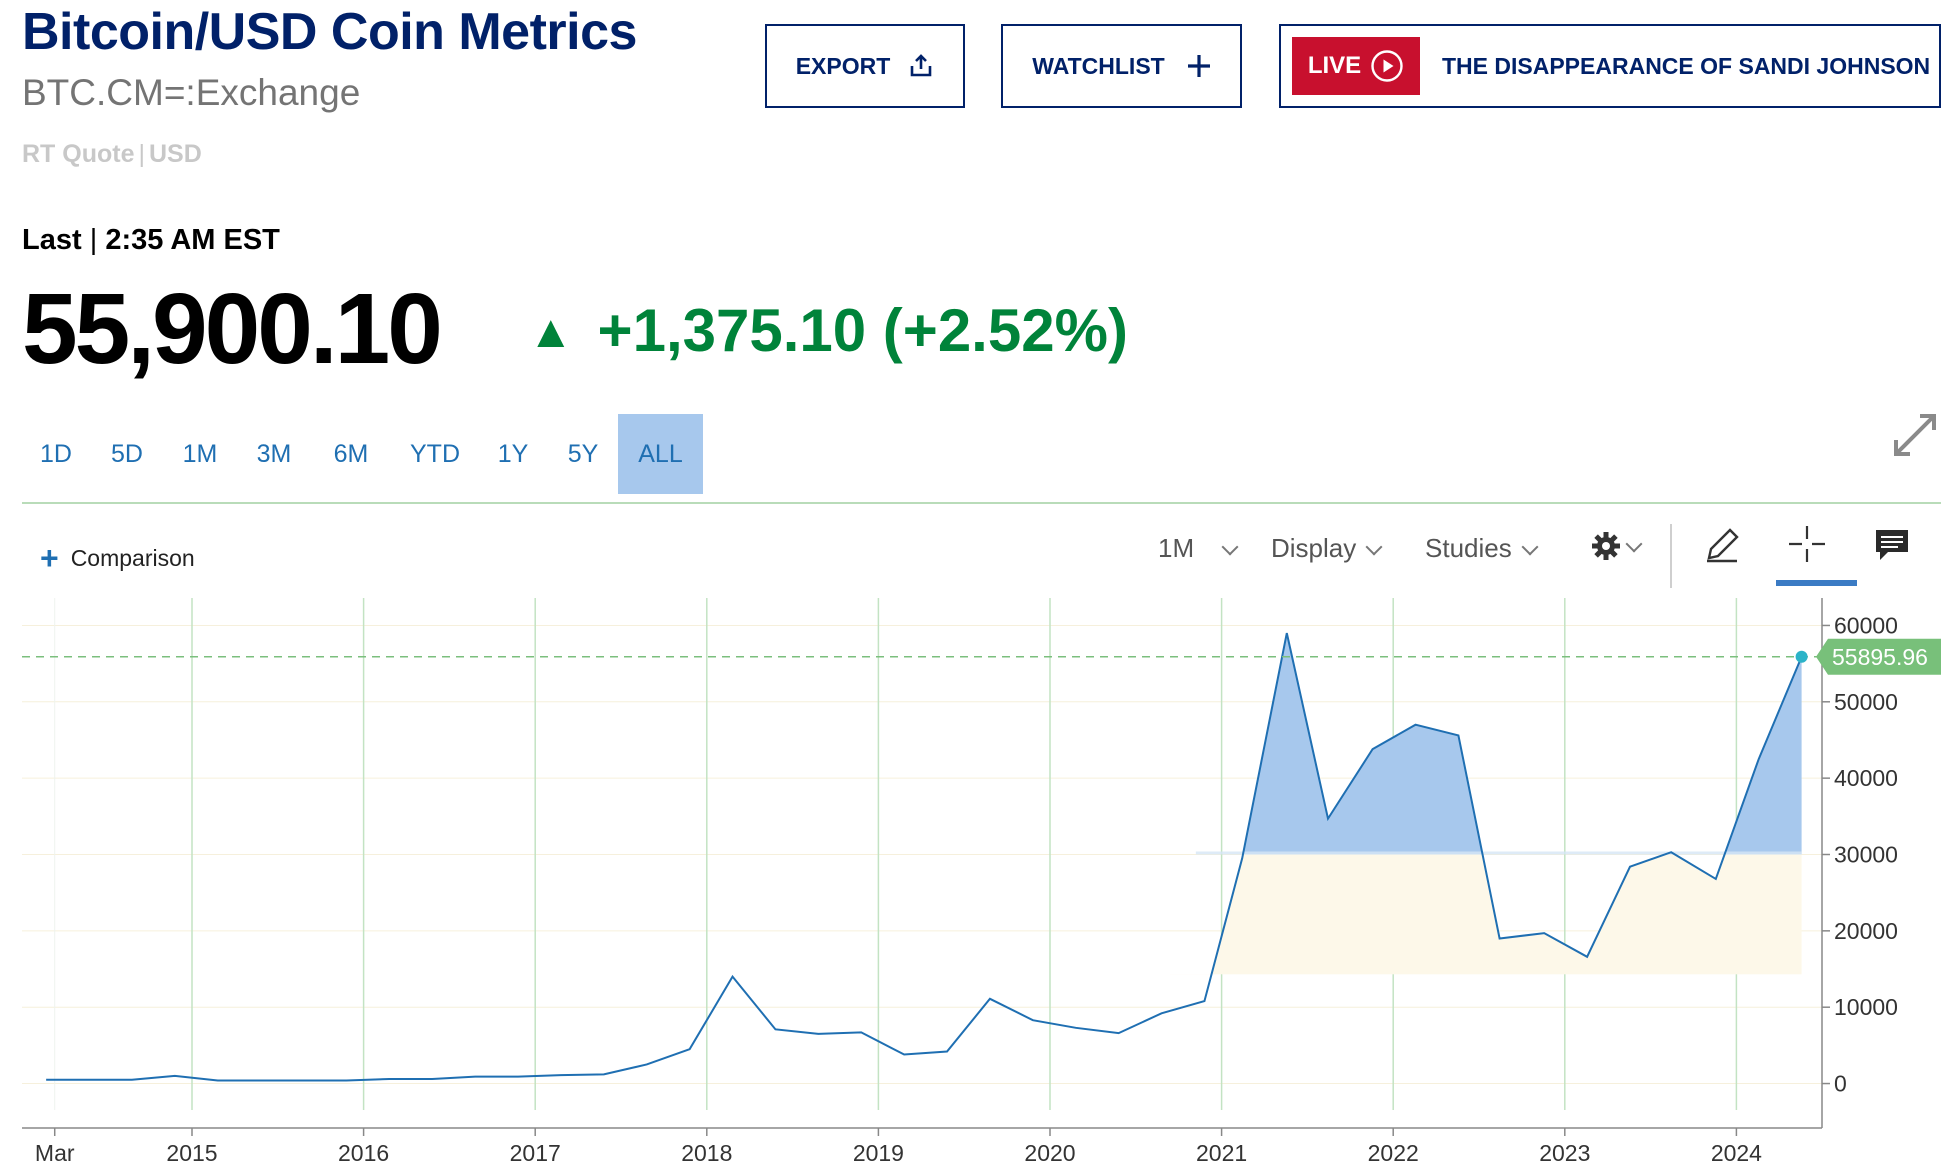  I want to click on y-tick-label: 50000, so click(1866, 702).